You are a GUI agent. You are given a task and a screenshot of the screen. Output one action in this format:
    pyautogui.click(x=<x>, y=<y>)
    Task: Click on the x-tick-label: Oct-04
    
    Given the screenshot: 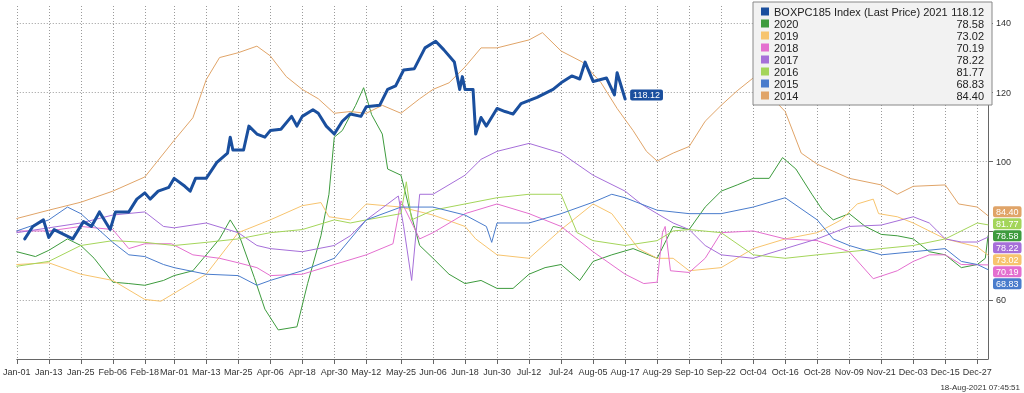 What is the action you would take?
    pyautogui.click(x=753, y=371)
    